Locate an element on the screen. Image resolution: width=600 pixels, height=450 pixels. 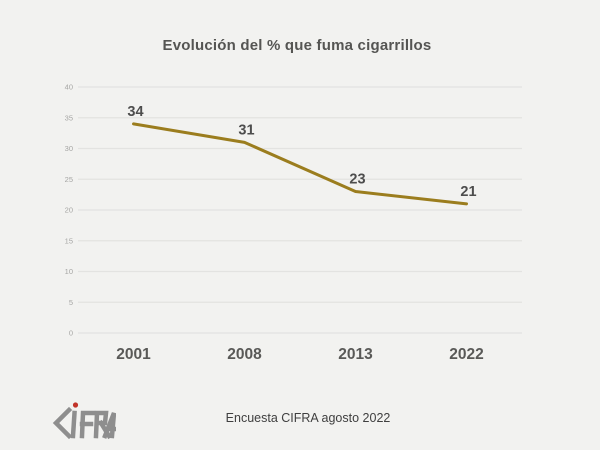
logo-letter-a is located at coordinates (109, 425).